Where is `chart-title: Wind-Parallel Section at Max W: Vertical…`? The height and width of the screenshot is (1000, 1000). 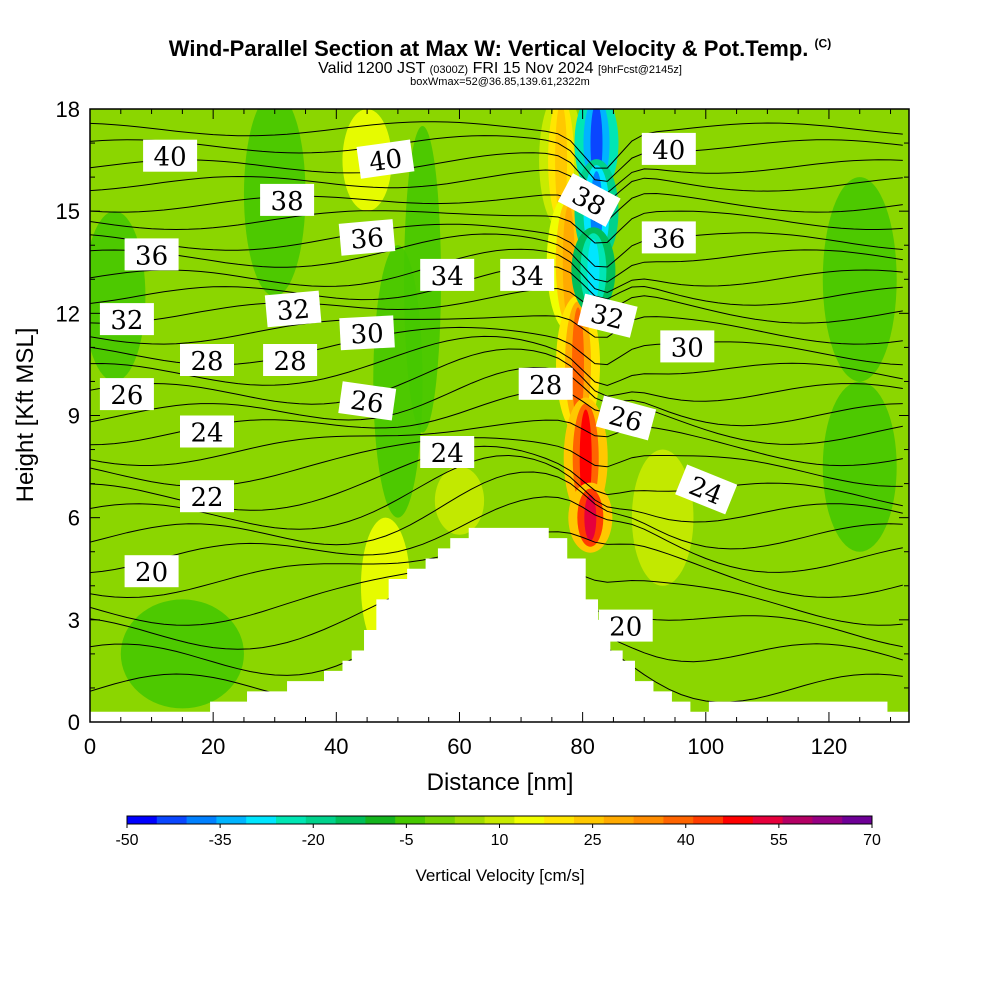 chart-title: Wind-Parallel Section at Max W: Vertical… is located at coordinates (500, 48).